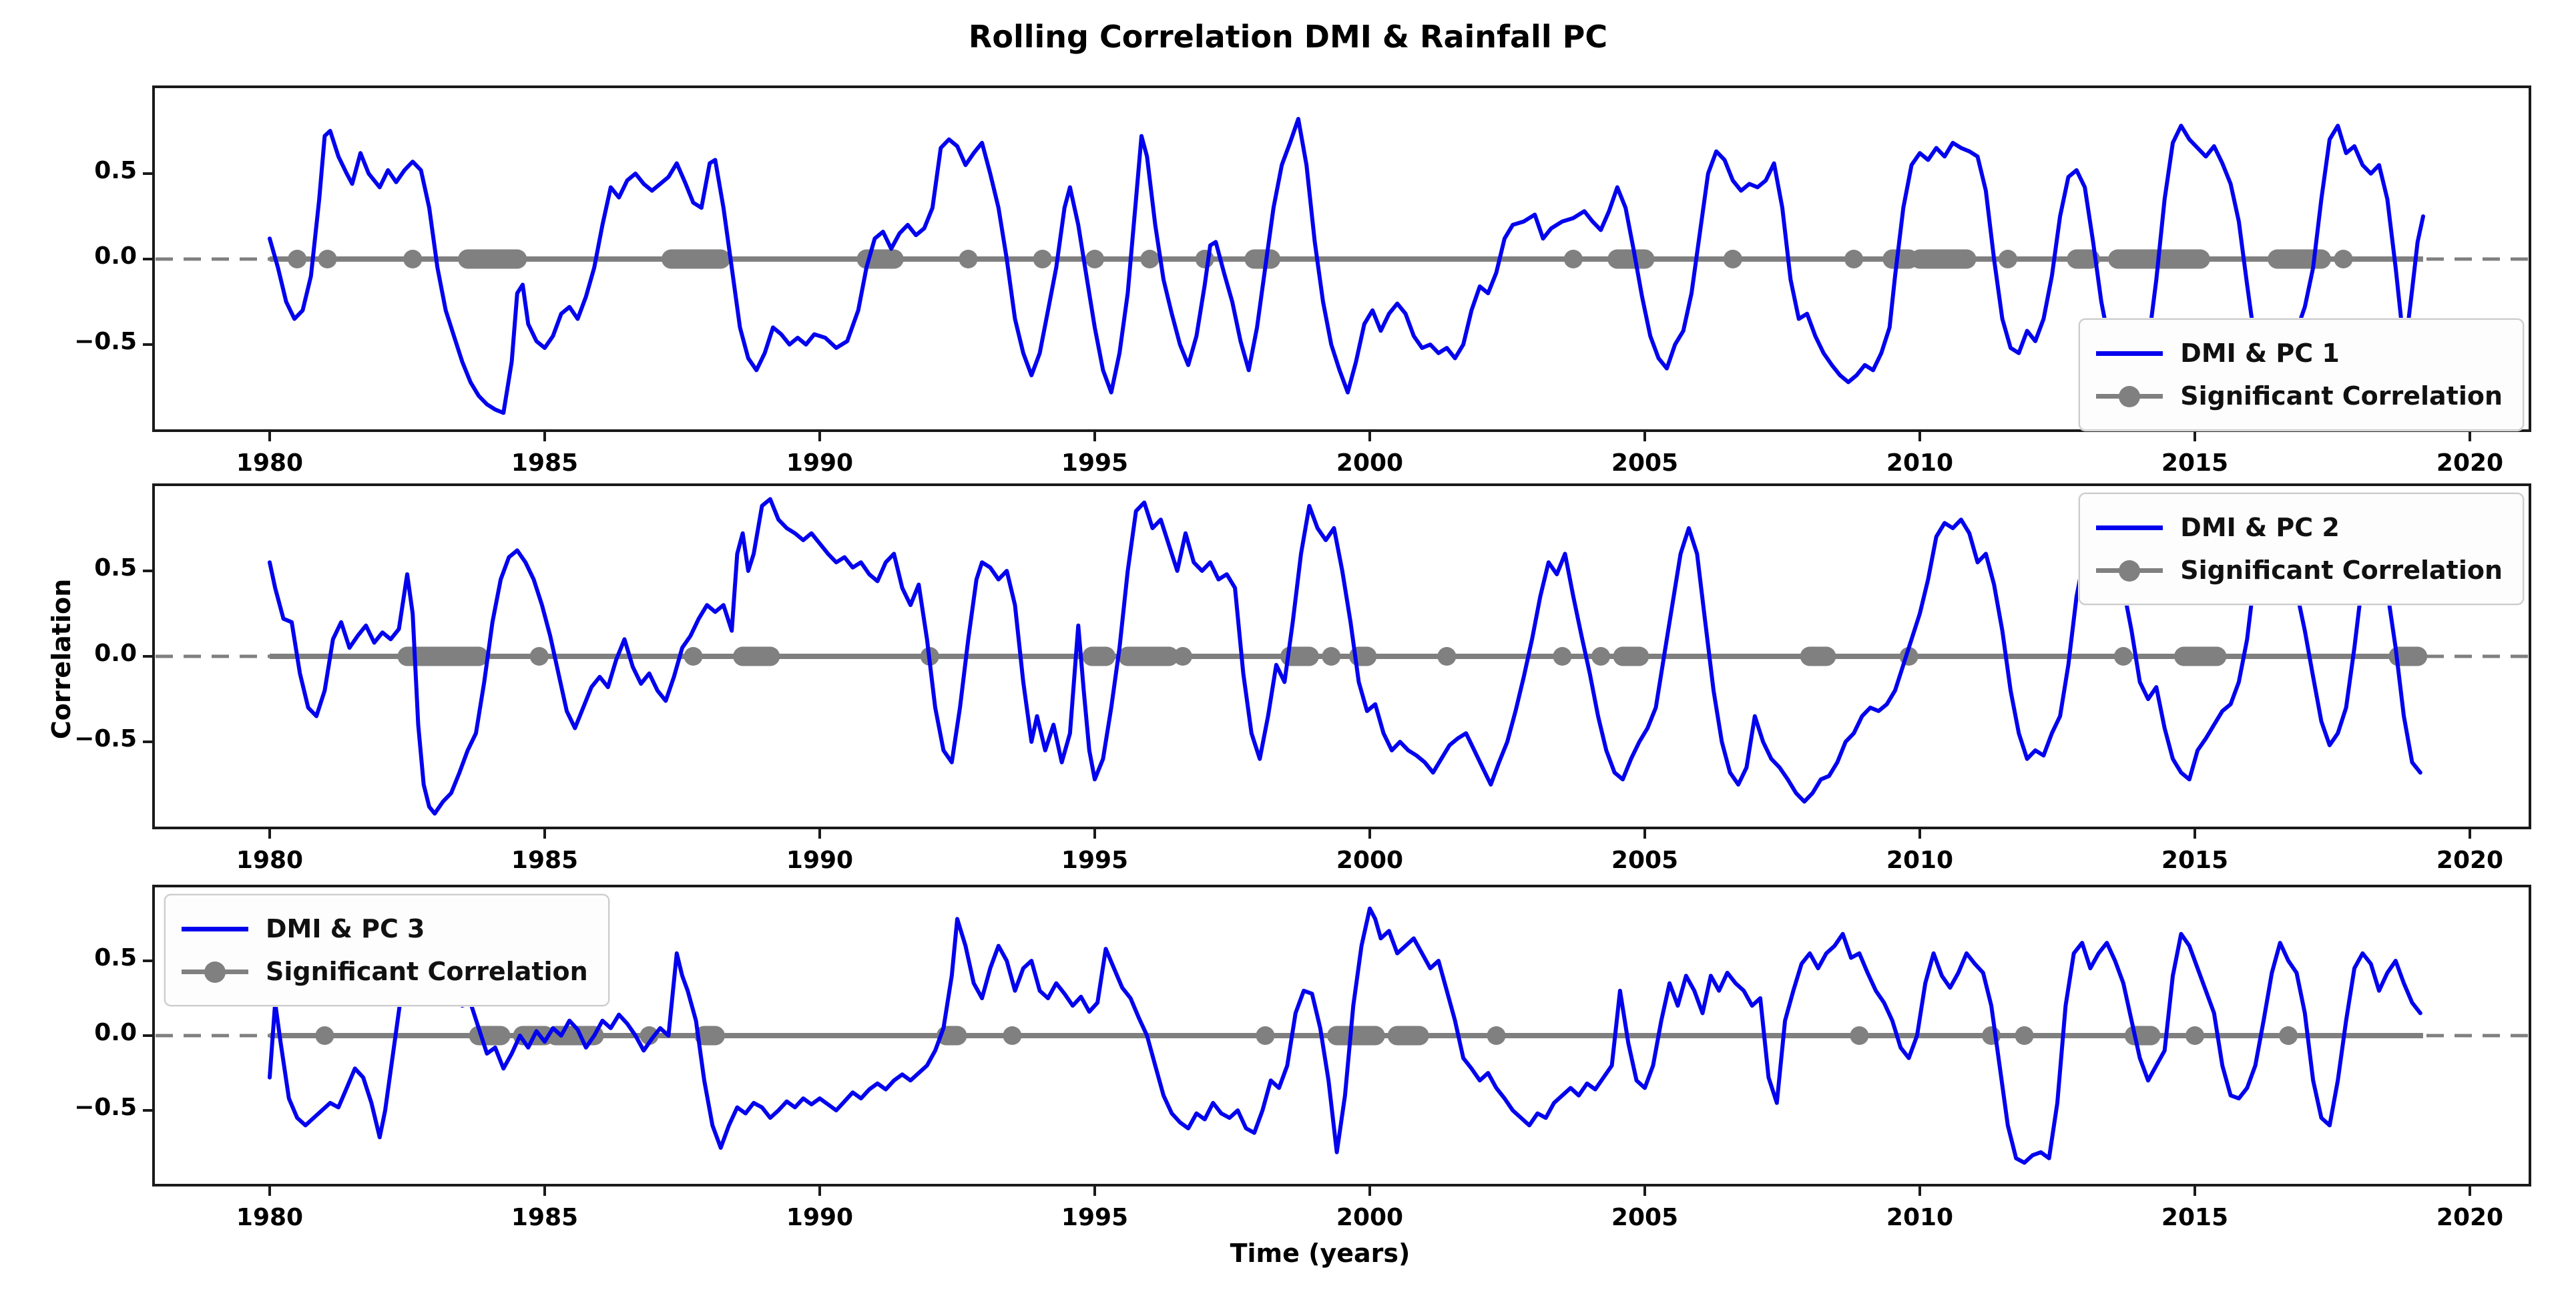  What do you see at coordinates (1288, 37) in the screenshot?
I see `chart-title: Rolling Correlation DMI & Rainfall PC` at bounding box center [1288, 37].